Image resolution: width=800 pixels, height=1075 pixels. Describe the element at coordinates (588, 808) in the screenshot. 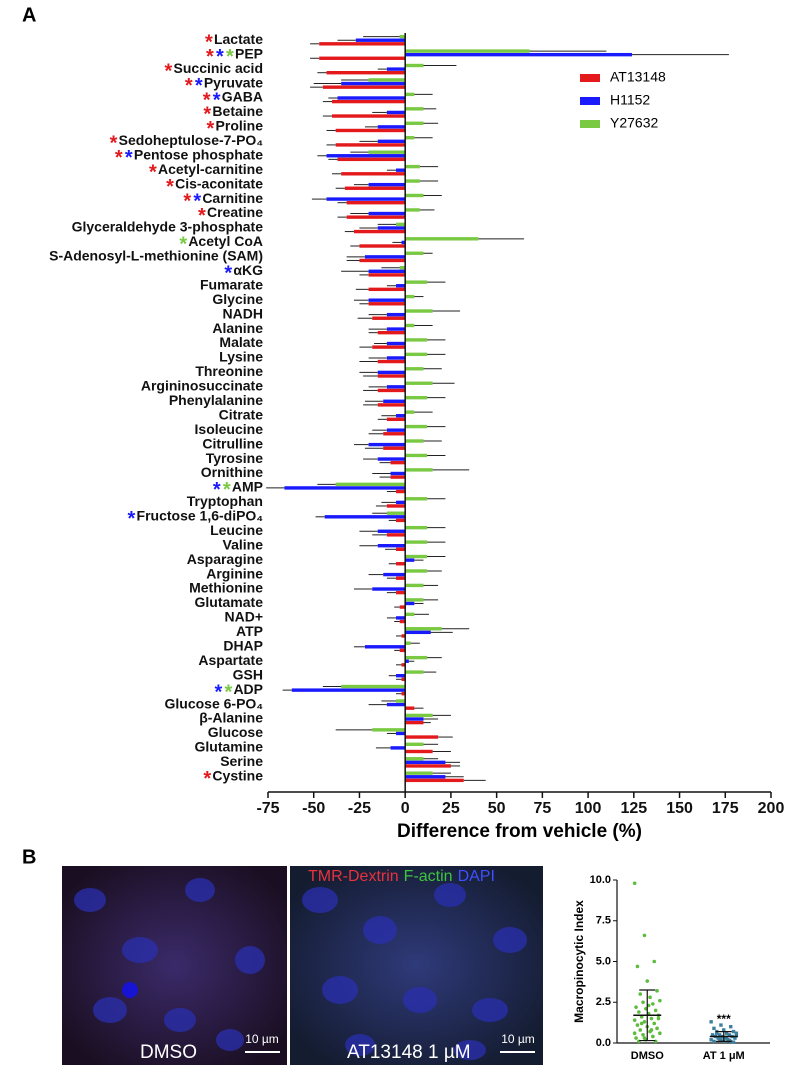

I see `x-tick-label: 100` at that location.